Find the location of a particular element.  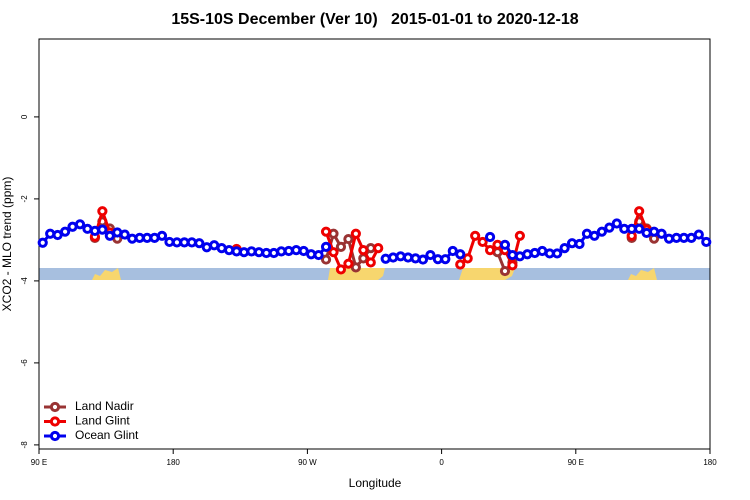

legend-label: Ocean Glint is located at coordinates (107, 435).